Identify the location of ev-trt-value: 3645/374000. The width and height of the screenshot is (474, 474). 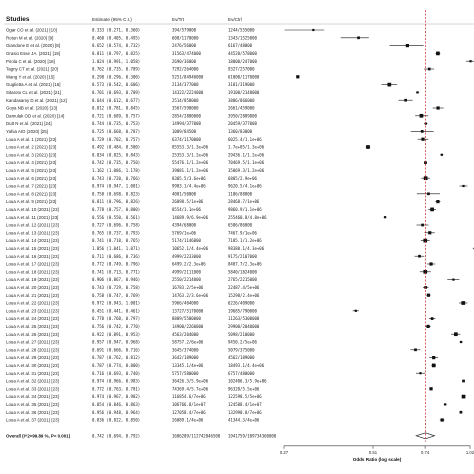
(185, 349).